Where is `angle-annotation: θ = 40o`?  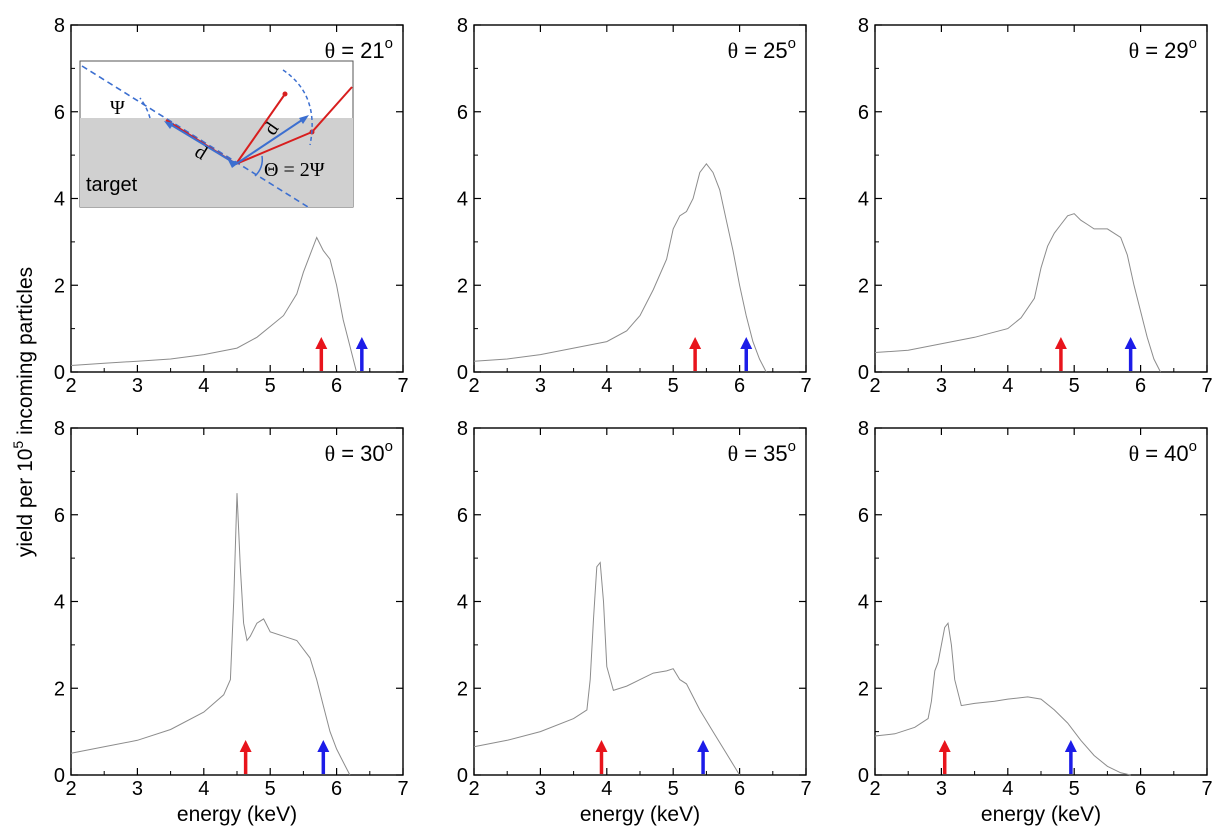
angle-annotation: θ = 40o is located at coordinates (1163, 452).